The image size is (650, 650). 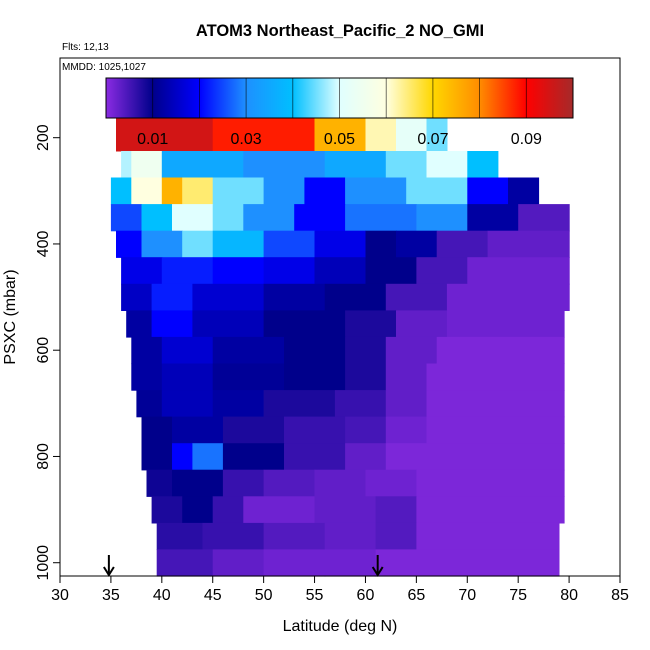 I want to click on x-tick-label: 65, so click(x=416, y=595).